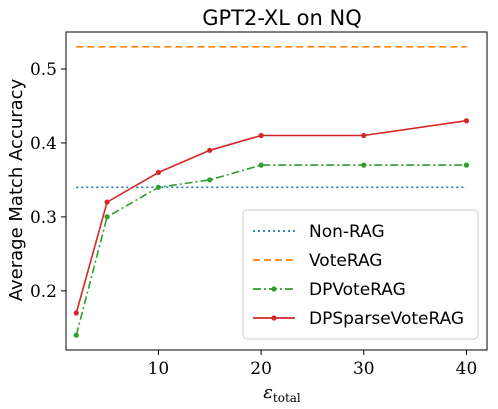  I want to click on legend-label-voterag: VoteRAG, so click(345, 261).